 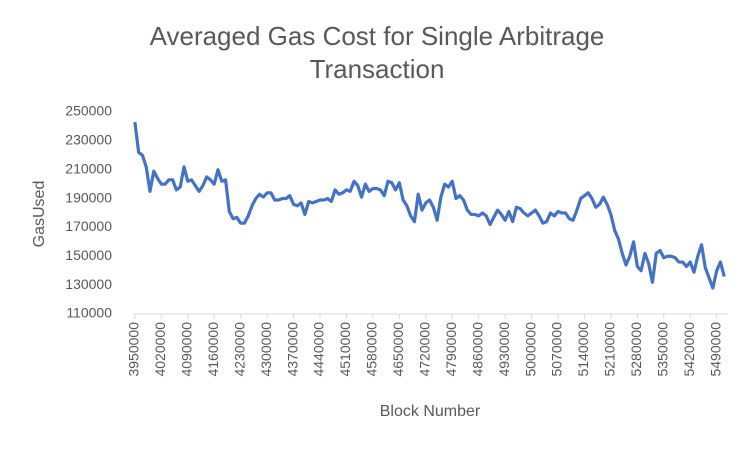 I want to click on x-tick-label: 4300000, so click(x=266, y=349).